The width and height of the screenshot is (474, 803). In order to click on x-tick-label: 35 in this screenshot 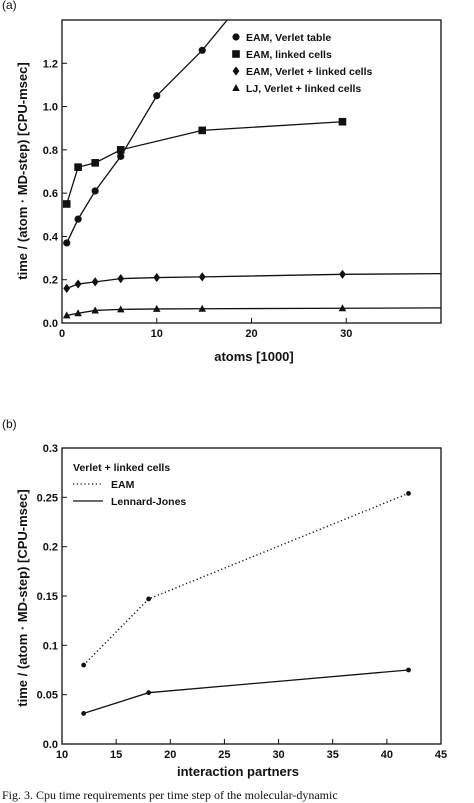, I will do `click(333, 755)`.